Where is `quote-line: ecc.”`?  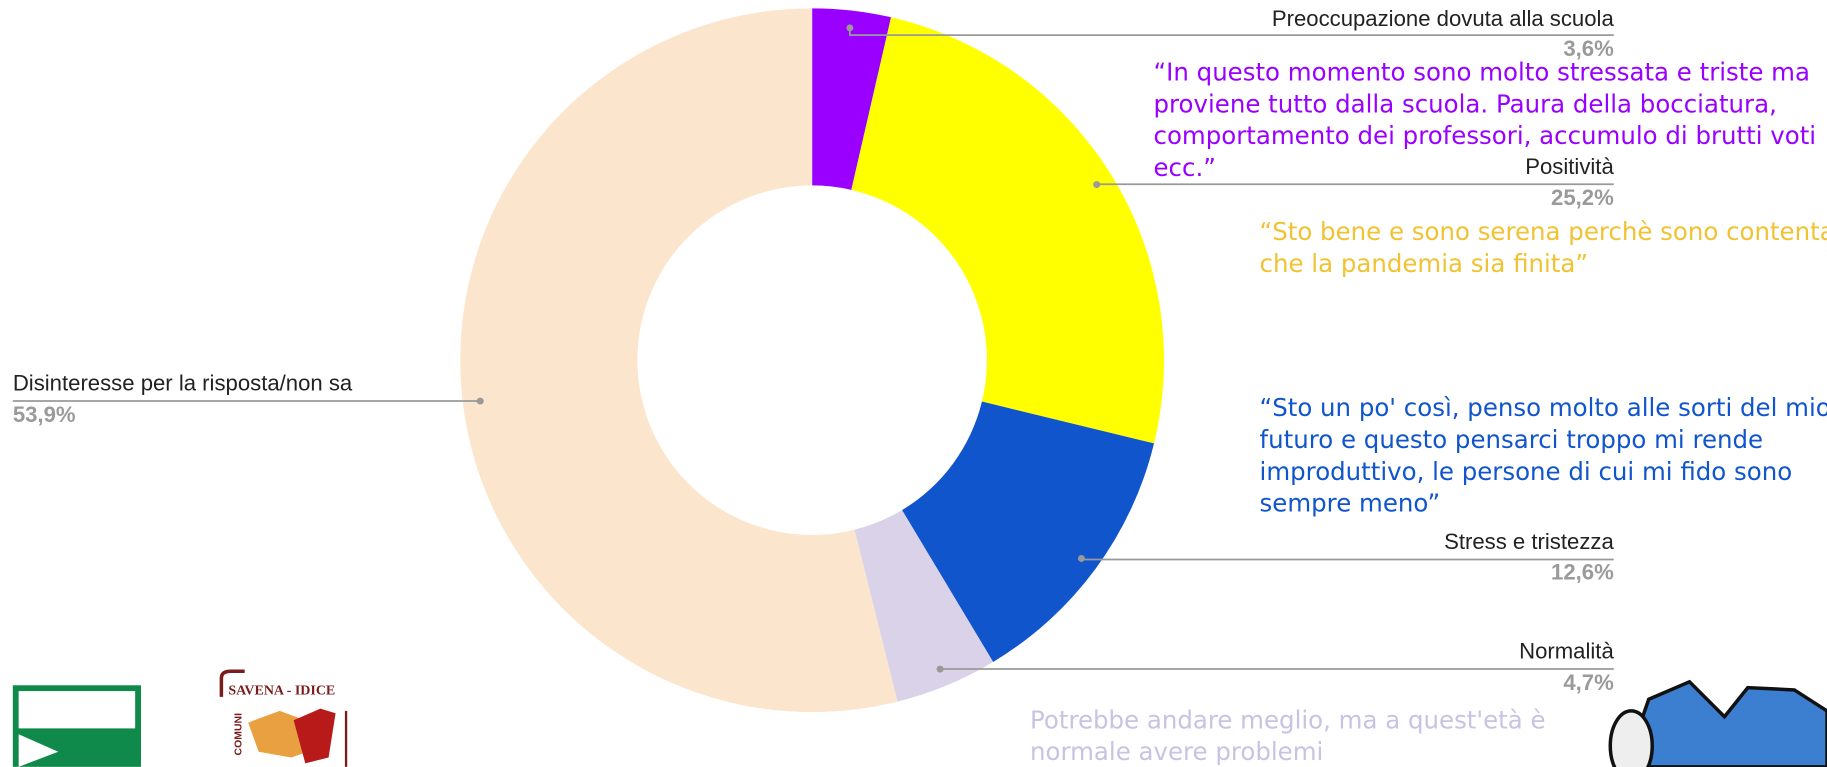
quote-line: ecc.” is located at coordinates (1185, 167).